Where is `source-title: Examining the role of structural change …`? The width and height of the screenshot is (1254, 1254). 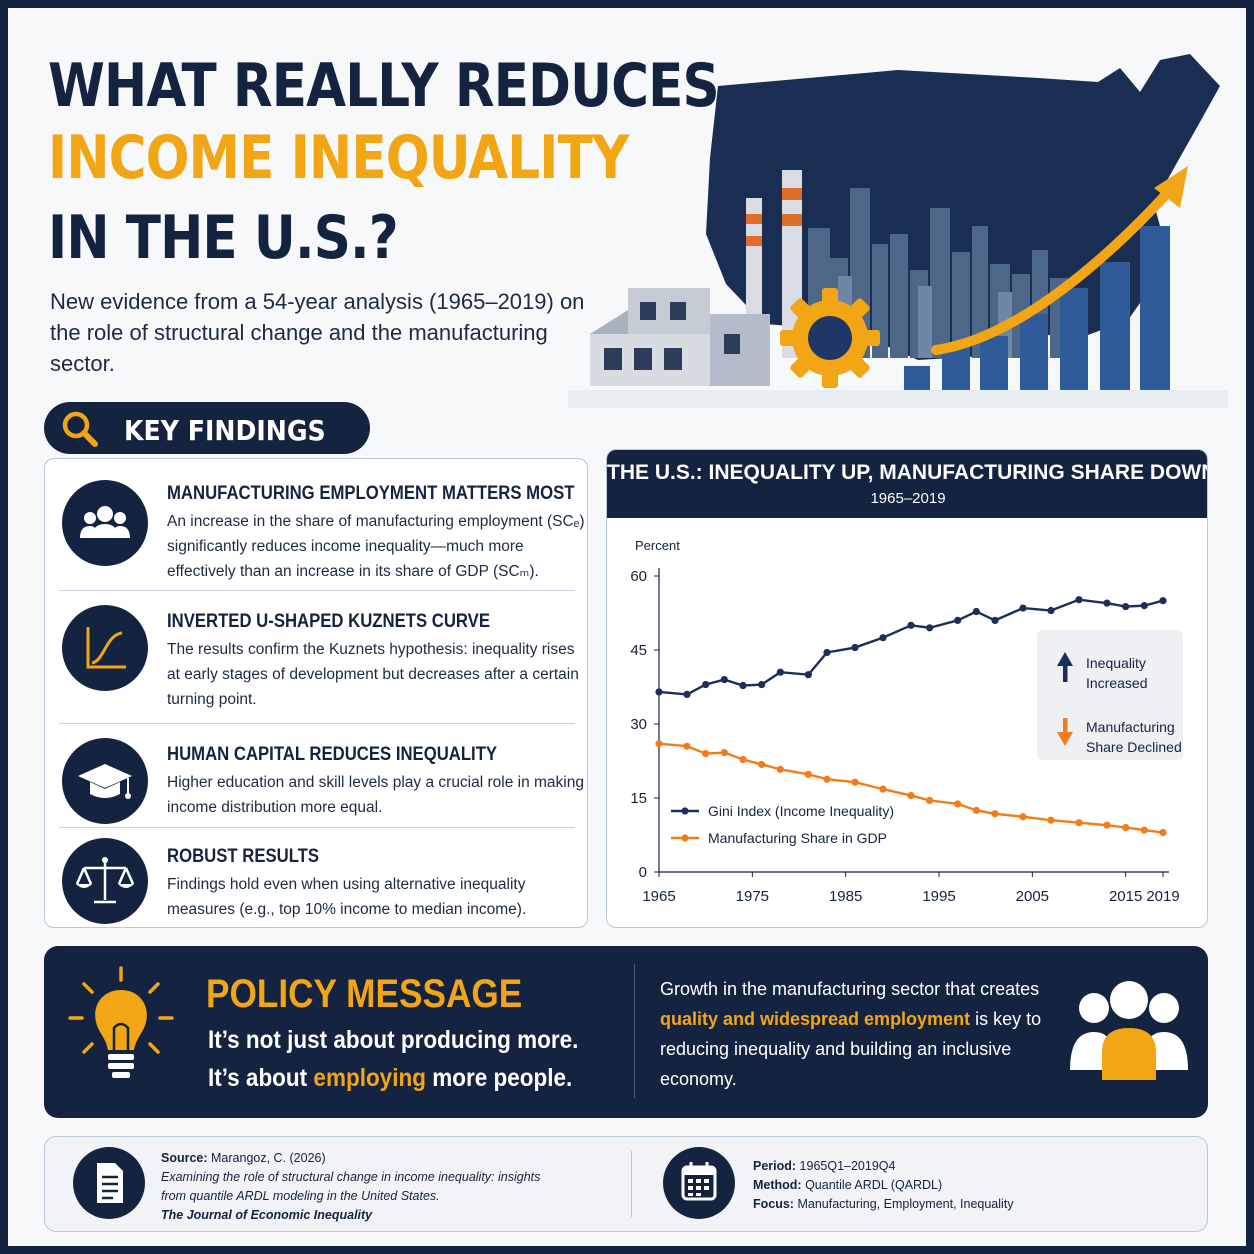 source-title: Examining the role of structural change … is located at coordinates (351, 1186).